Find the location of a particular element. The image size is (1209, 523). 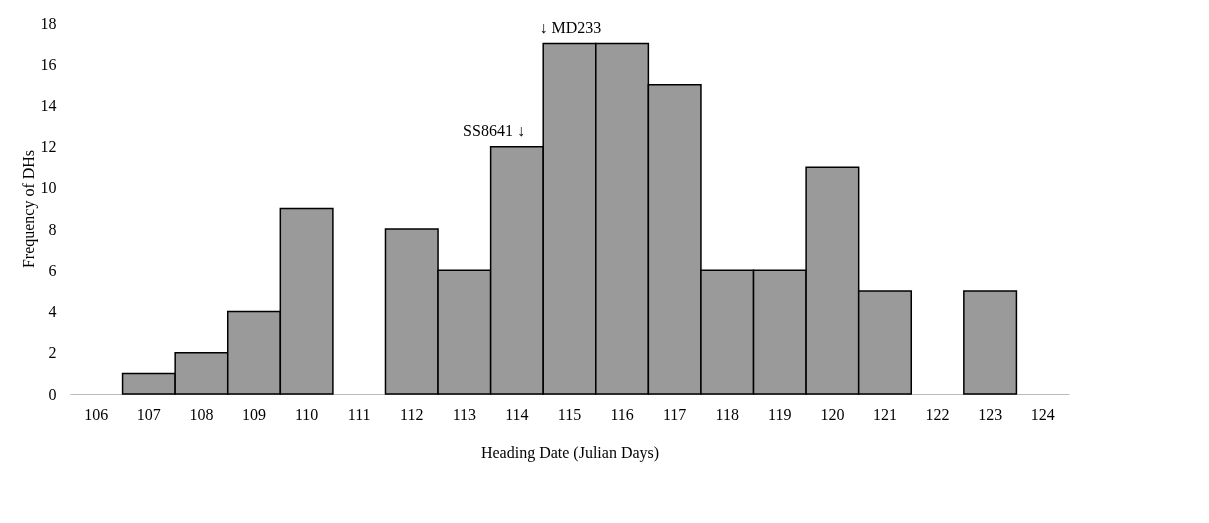

x-tick-label: 119 is located at coordinates (780, 414).